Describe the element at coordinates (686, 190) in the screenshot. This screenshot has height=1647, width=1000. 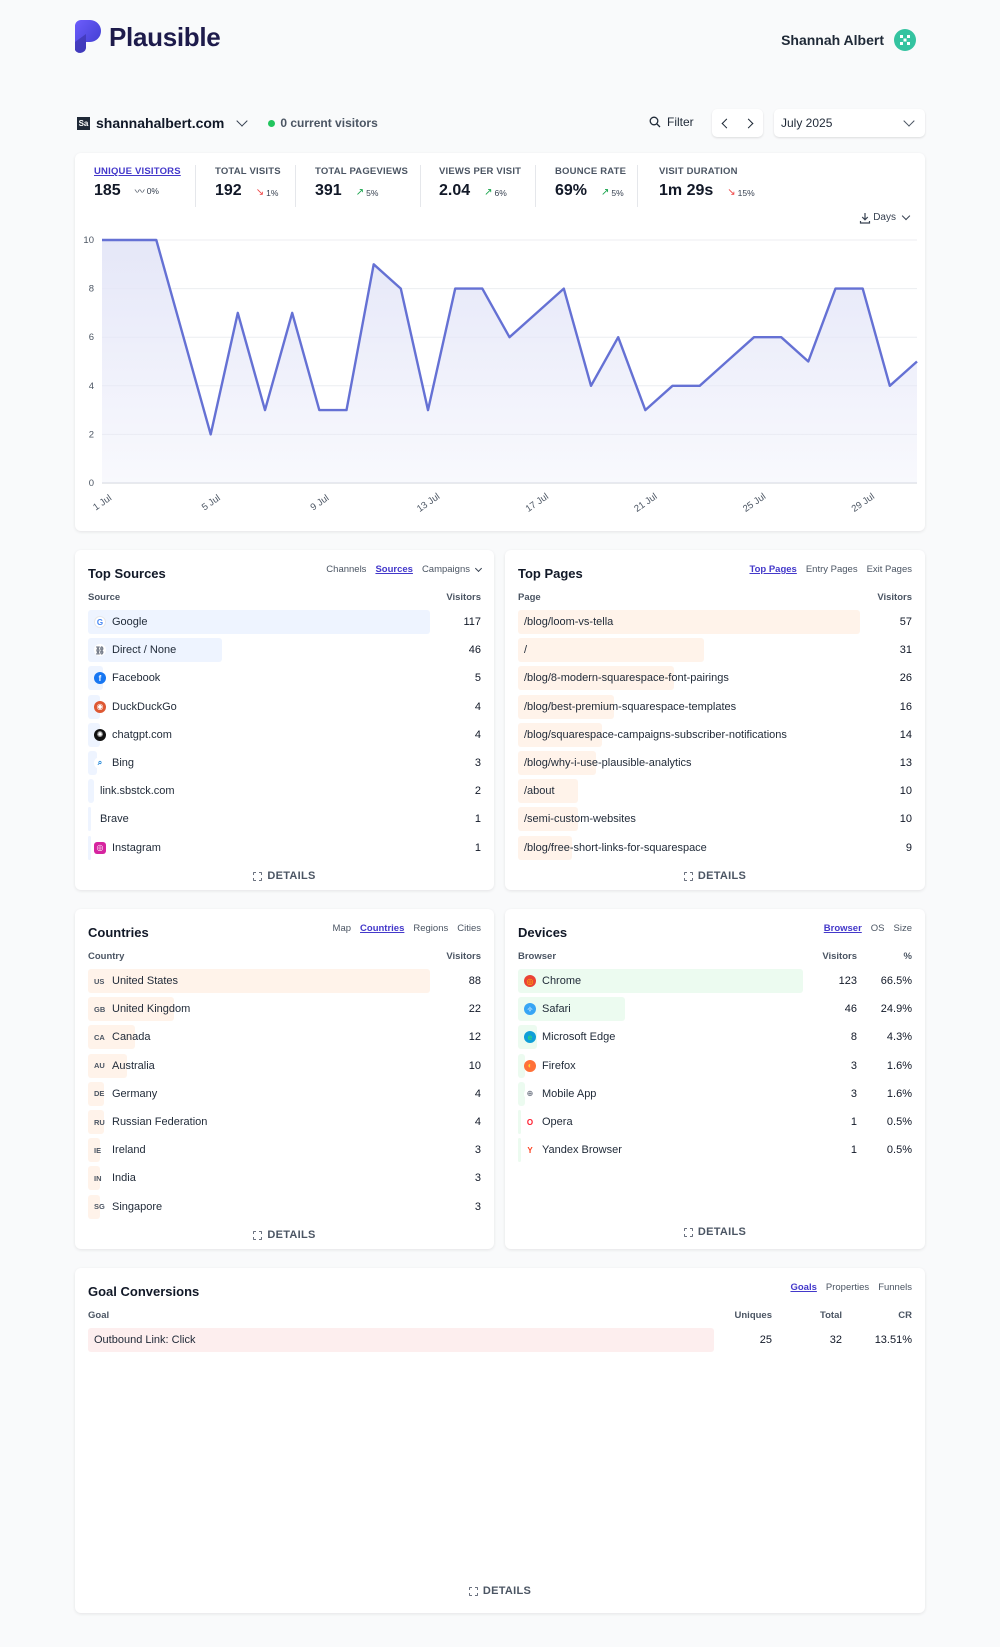
I see `metric-value: 1m 29s` at that location.